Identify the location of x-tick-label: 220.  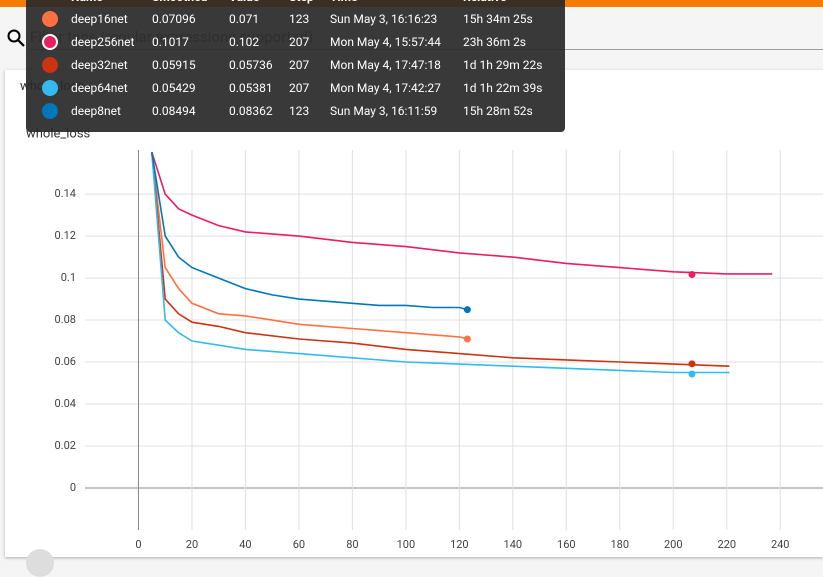
(726, 544).